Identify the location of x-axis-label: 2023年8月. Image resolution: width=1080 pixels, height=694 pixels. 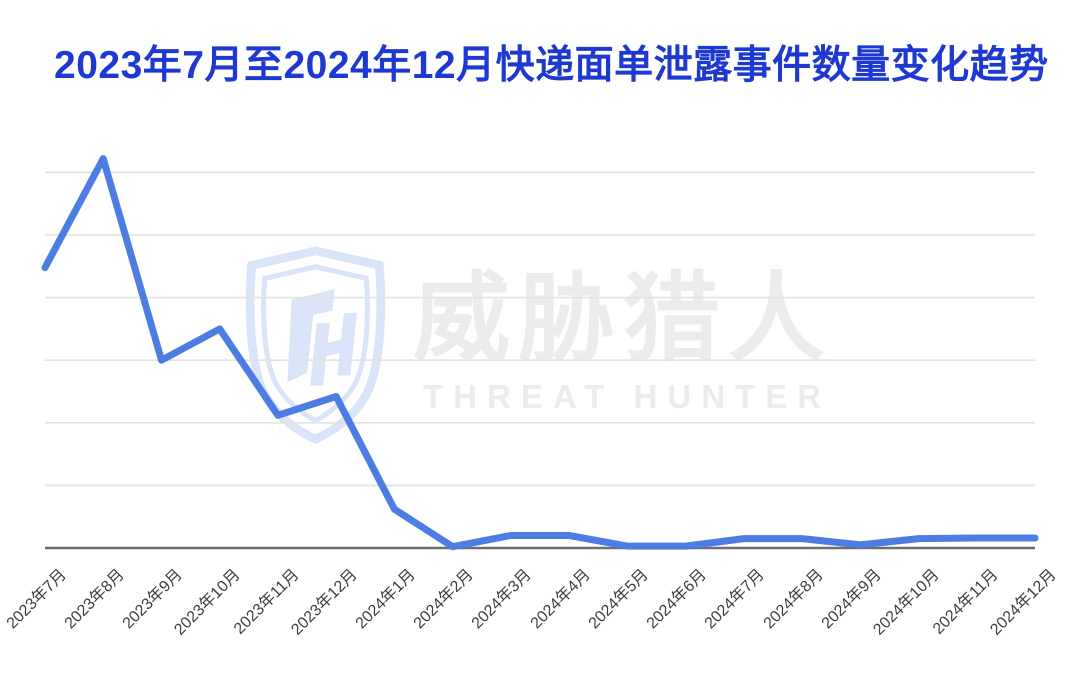
(94, 599).